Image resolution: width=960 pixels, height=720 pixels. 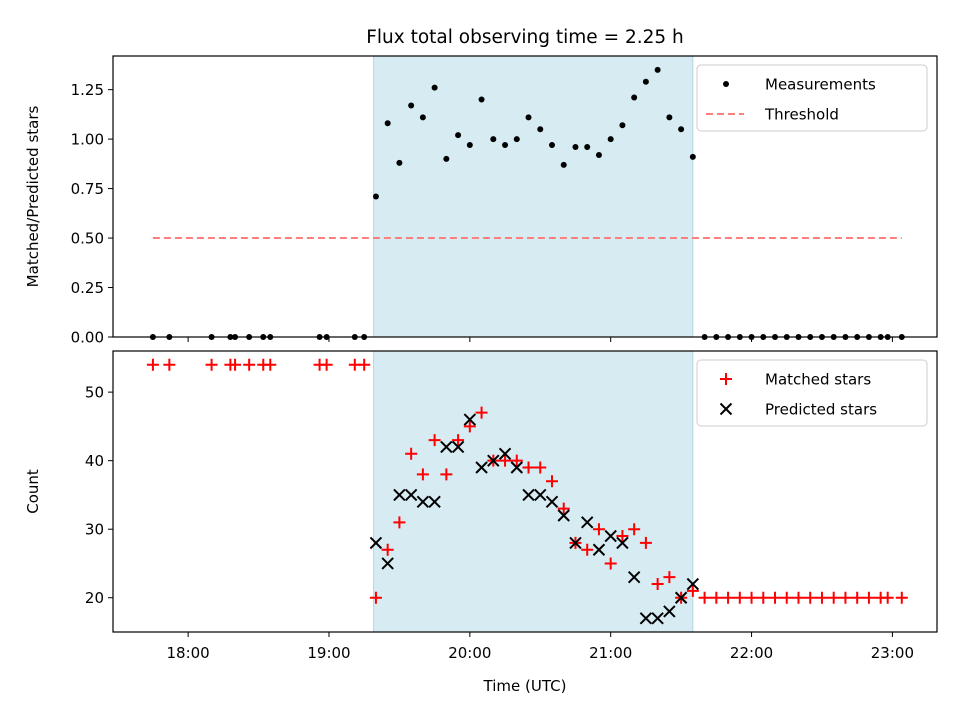 I want to click on x-tick-label: 23:00, so click(x=892, y=653).